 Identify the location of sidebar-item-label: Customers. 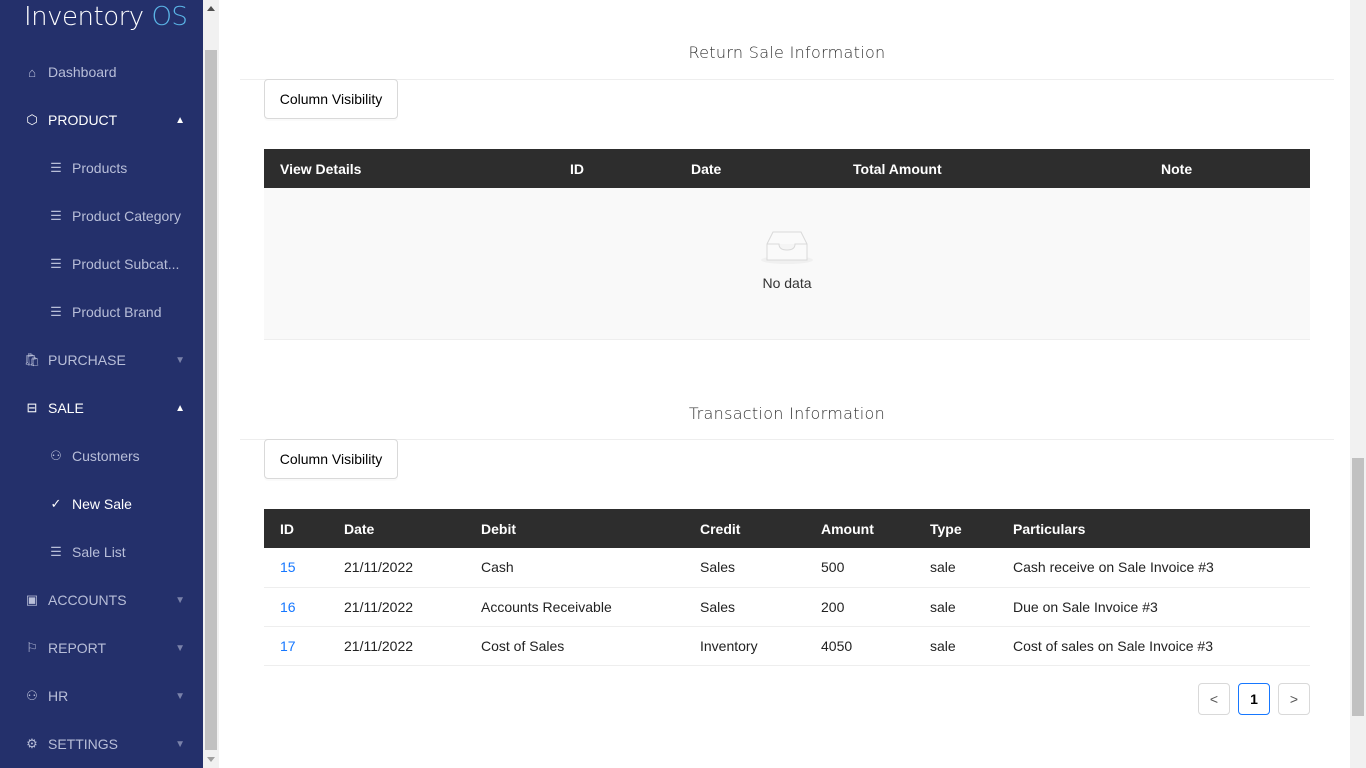
(106, 456).